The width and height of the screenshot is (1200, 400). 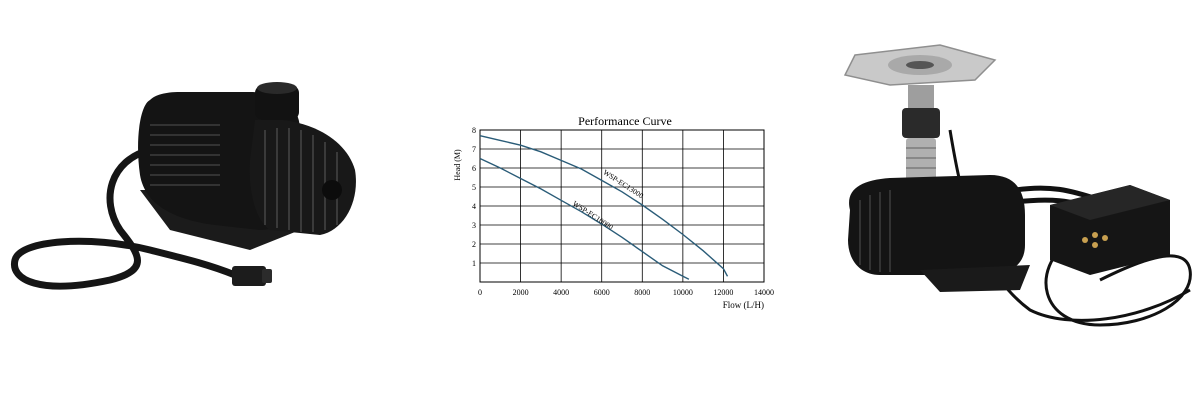 What do you see at coordinates (183, 186) in the screenshot?
I see `pump-photo-left` at bounding box center [183, 186].